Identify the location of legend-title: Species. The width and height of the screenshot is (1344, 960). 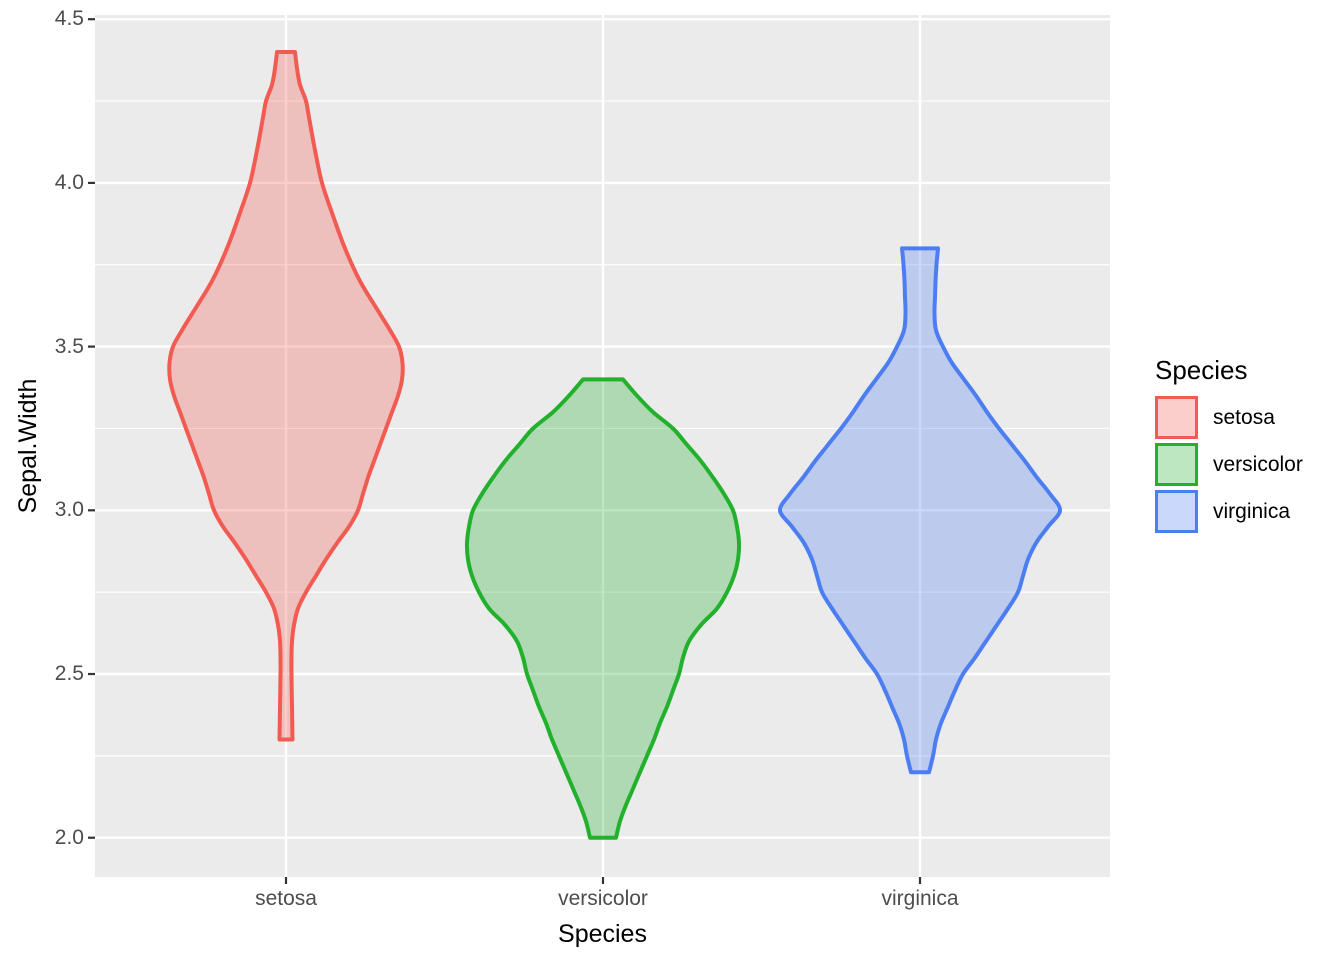
(1201, 370).